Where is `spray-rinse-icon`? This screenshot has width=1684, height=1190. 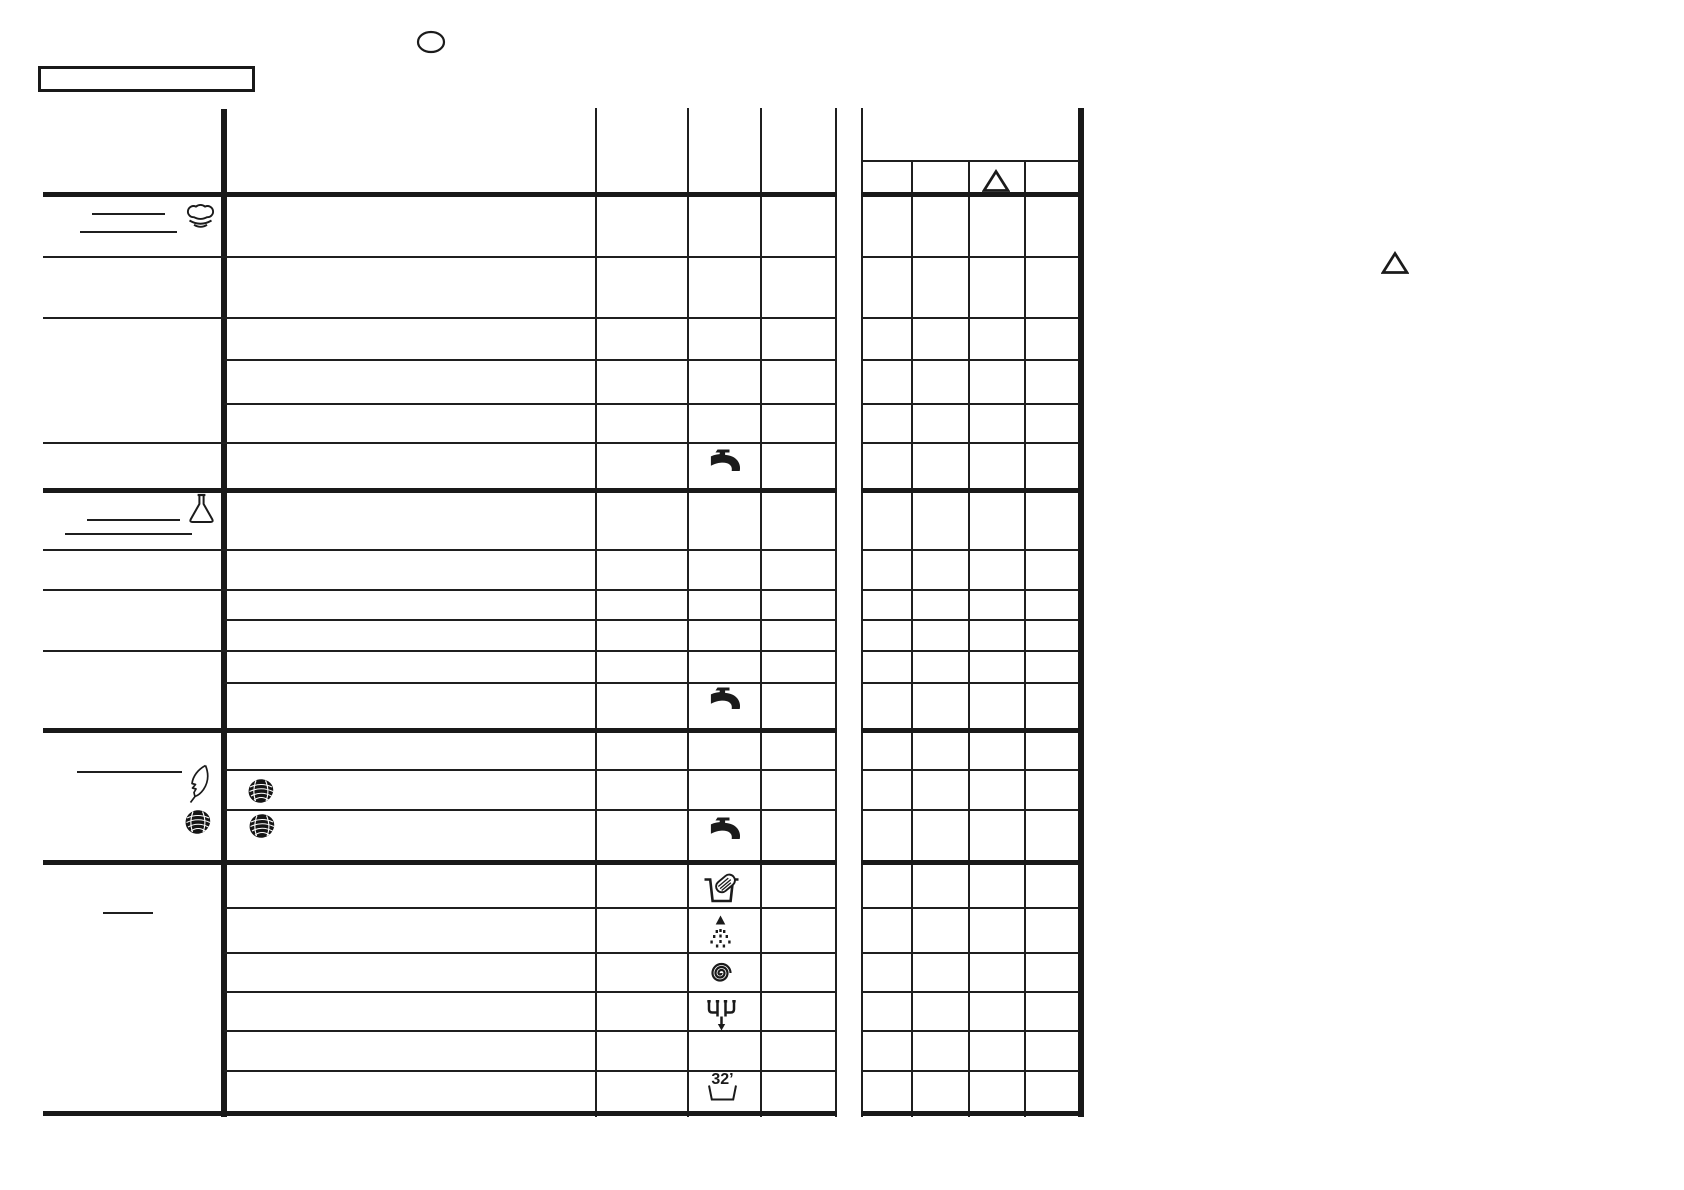 spray-rinse-icon is located at coordinates (720, 931).